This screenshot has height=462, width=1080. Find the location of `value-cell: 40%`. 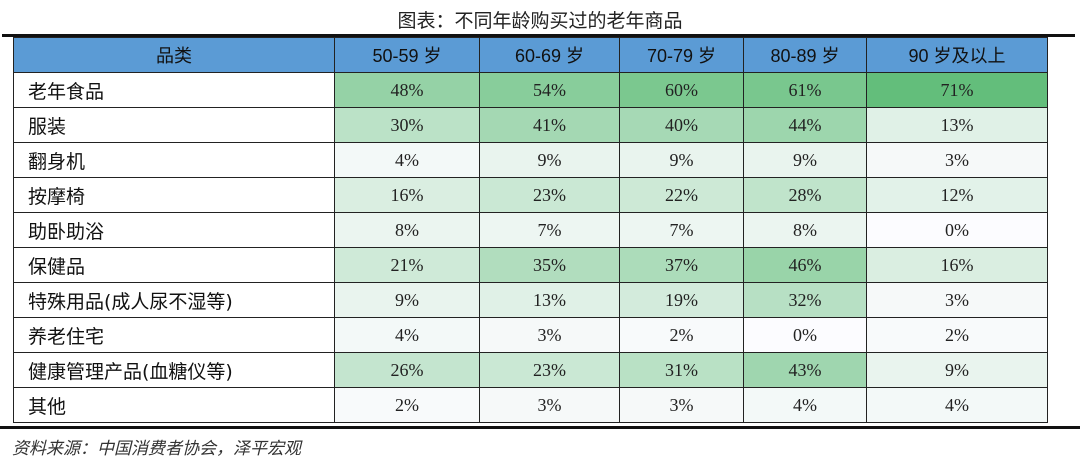

value-cell: 40% is located at coordinates (681, 125).